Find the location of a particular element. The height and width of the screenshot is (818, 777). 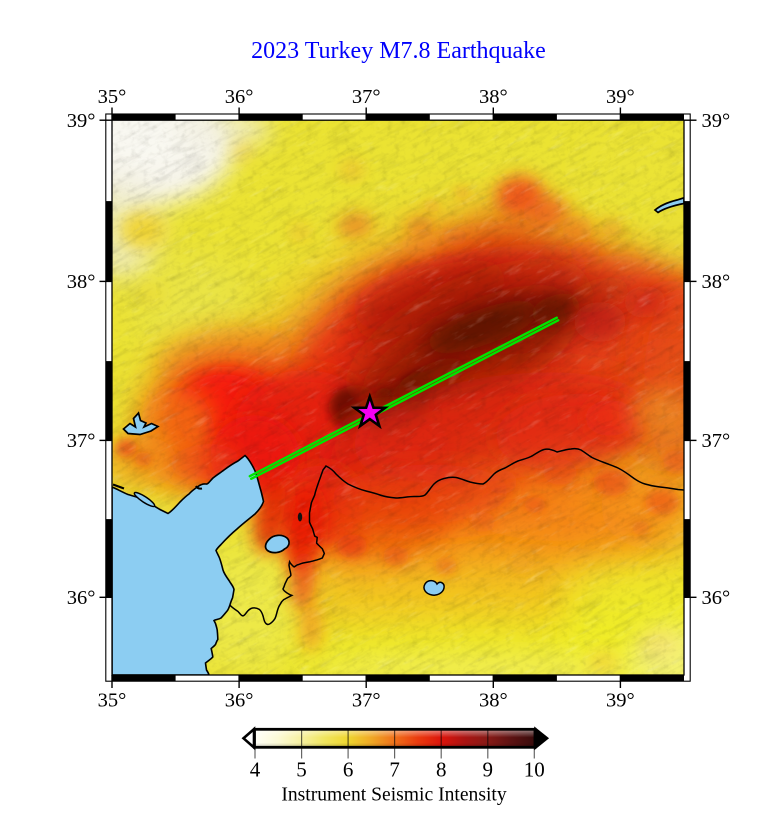

svg-text: 8 is located at coordinates (441, 770).